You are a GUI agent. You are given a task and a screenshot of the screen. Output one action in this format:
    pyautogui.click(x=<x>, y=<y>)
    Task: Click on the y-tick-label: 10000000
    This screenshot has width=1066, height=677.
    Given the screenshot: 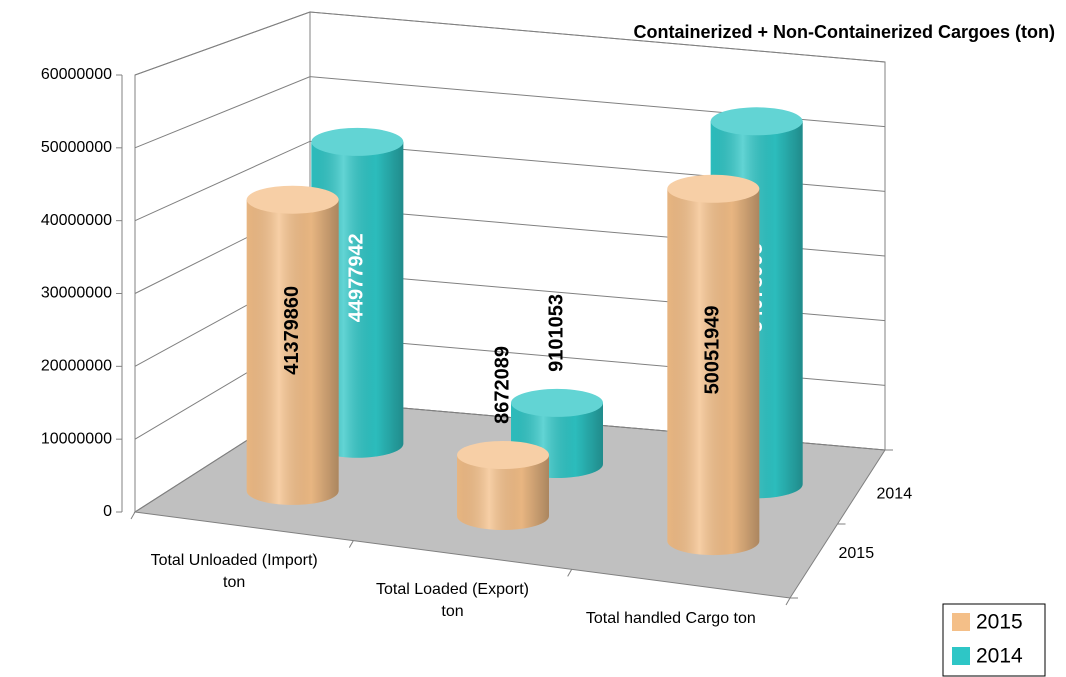 What is the action you would take?
    pyautogui.click(x=76, y=438)
    